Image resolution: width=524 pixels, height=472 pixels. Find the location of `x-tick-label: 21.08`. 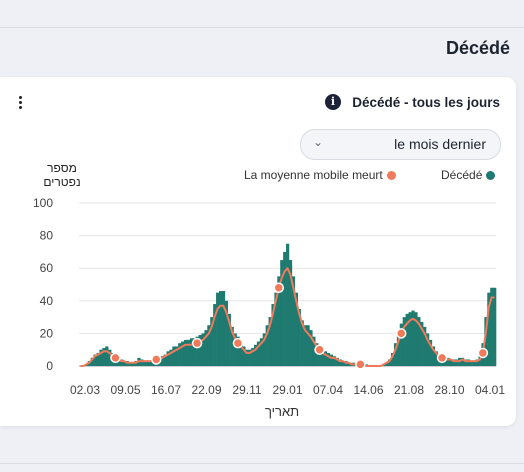

x-tick-label: 21.08 is located at coordinates (409, 390).